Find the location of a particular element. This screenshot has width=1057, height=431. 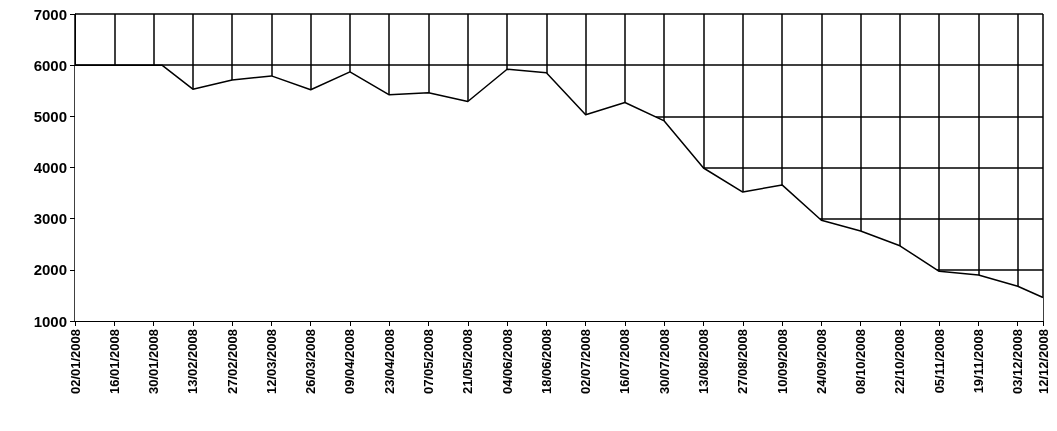

x-tick-label: 03/12/2008 is located at coordinates (1018, 362).